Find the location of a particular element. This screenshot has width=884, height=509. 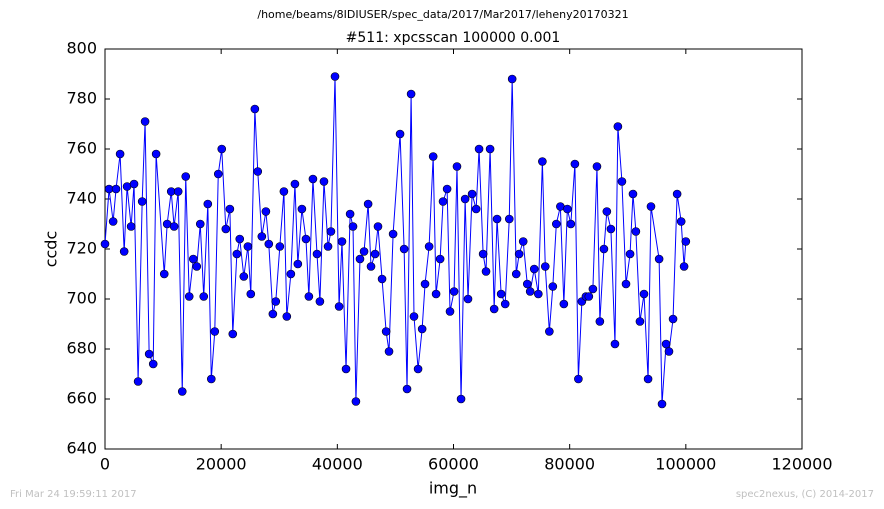

y-tick-label: 760 is located at coordinates (81, 148).